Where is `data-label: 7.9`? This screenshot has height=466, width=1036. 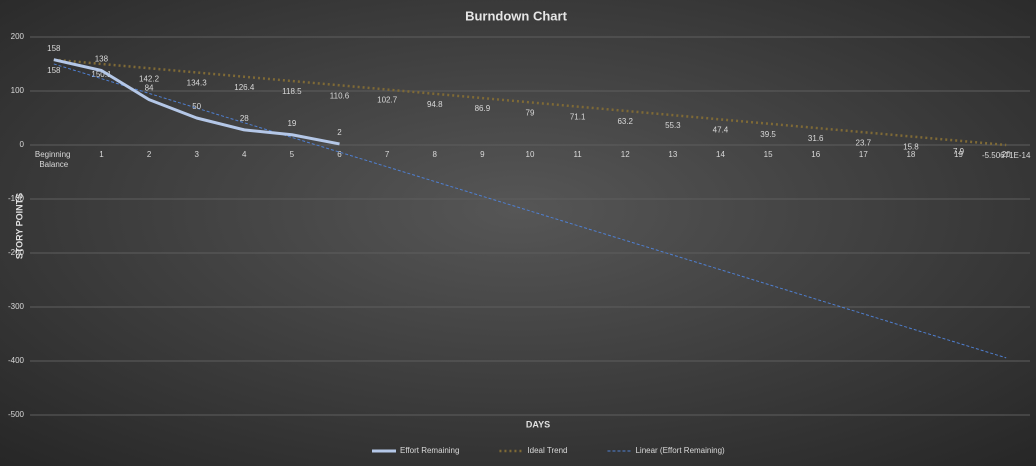 data-label: 7.9 is located at coordinates (959, 151).